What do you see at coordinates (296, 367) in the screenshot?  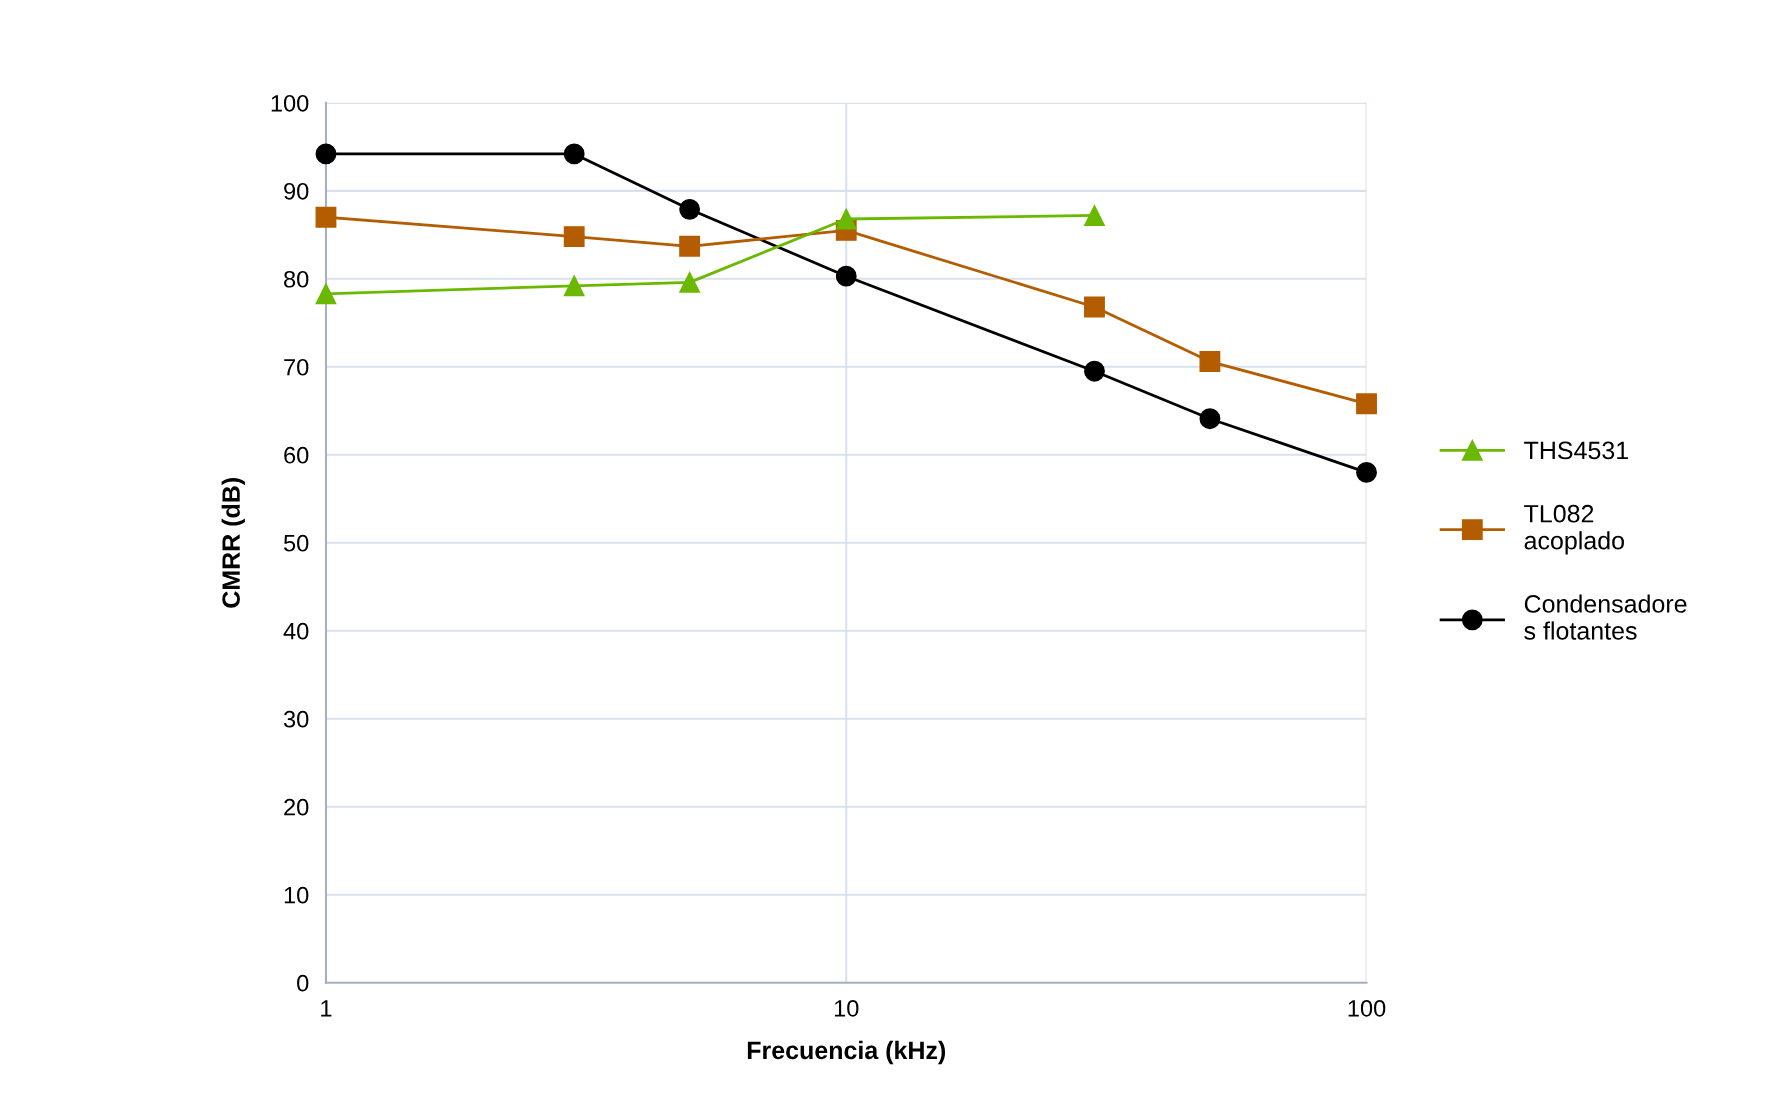 I see `y-tick-label: 70` at bounding box center [296, 367].